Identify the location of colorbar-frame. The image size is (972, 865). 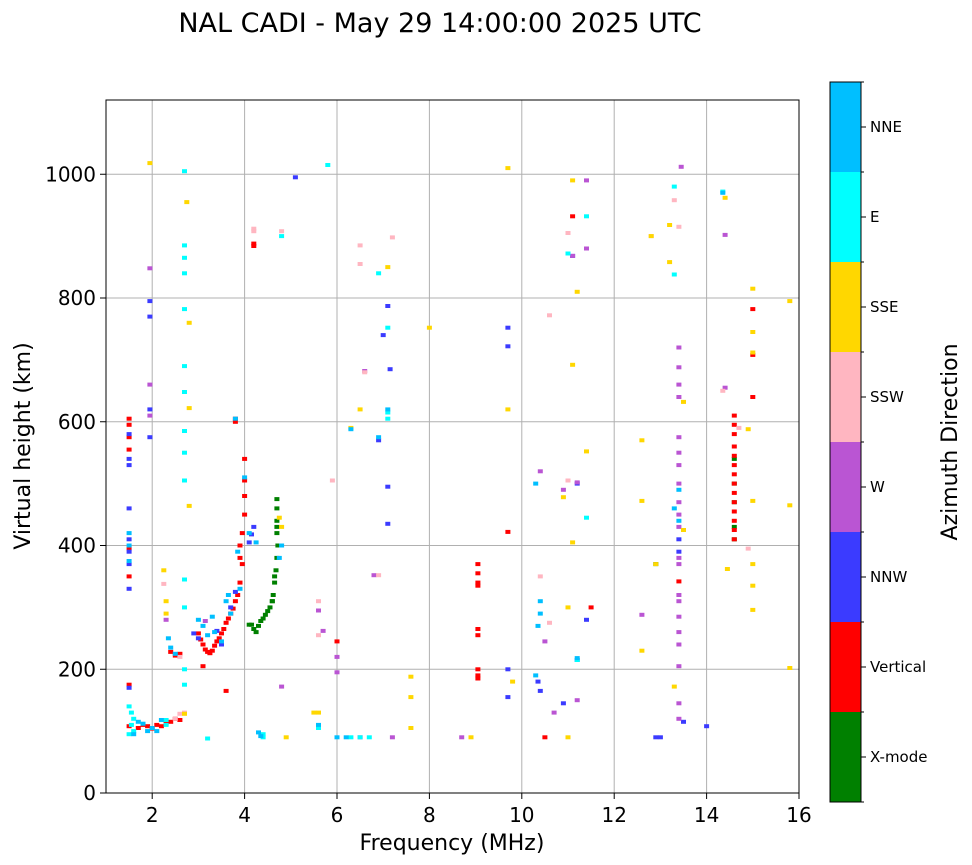
(845, 442).